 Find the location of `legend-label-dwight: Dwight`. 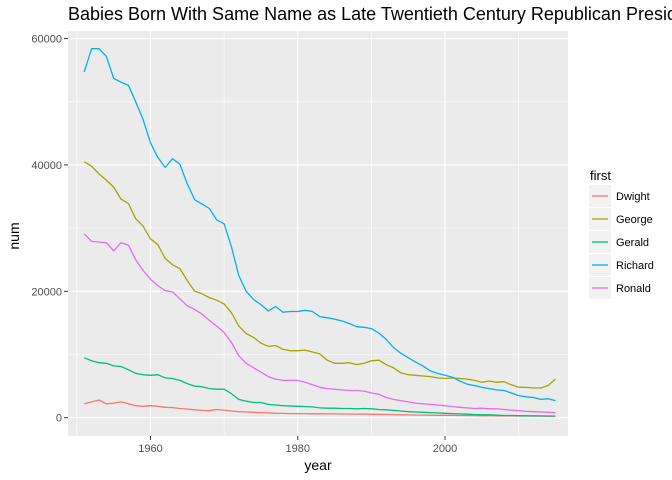

legend-label-dwight: Dwight is located at coordinates (633, 197).